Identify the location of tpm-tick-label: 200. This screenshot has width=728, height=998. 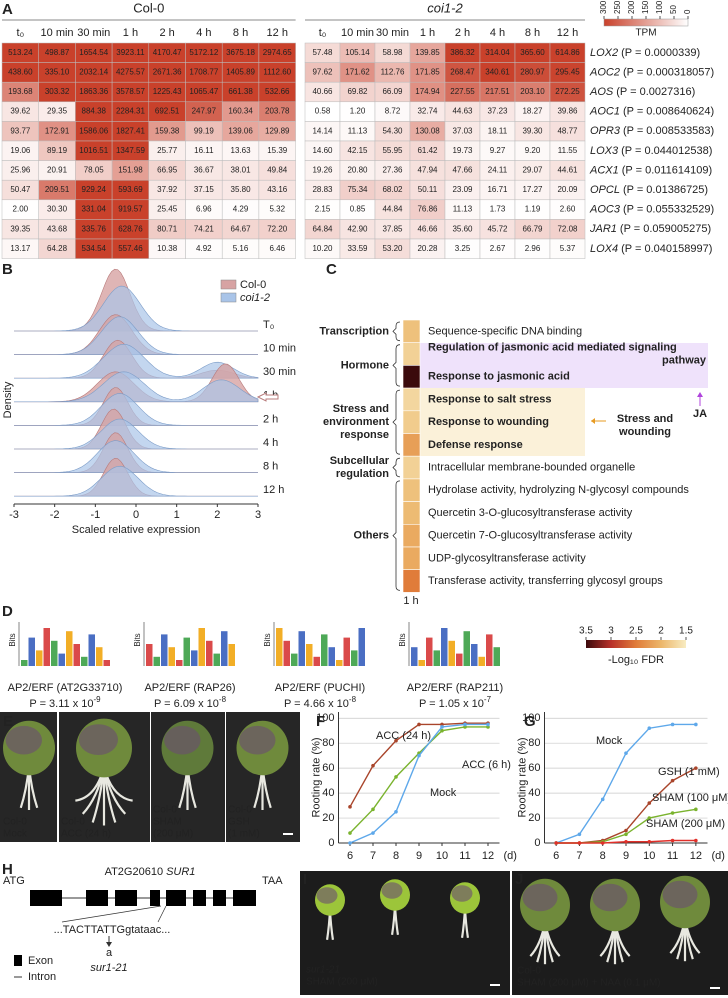
(631, 7).